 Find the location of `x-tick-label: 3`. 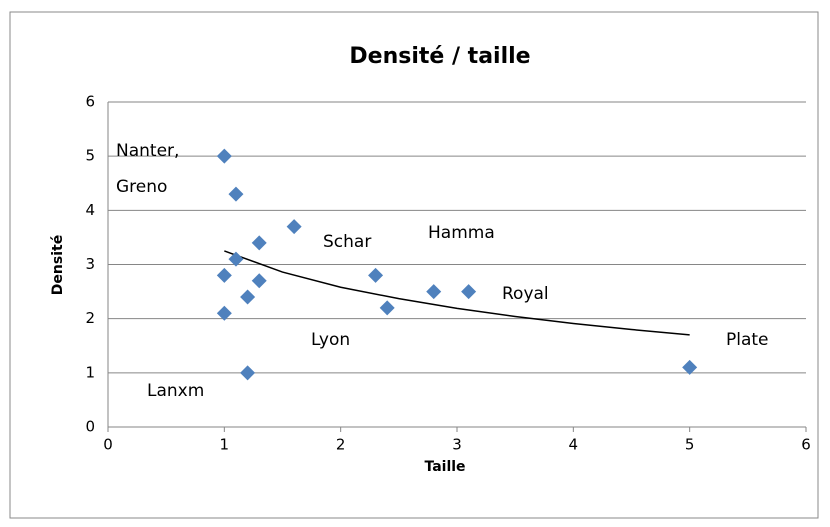

x-tick-label: 3 is located at coordinates (457, 445).